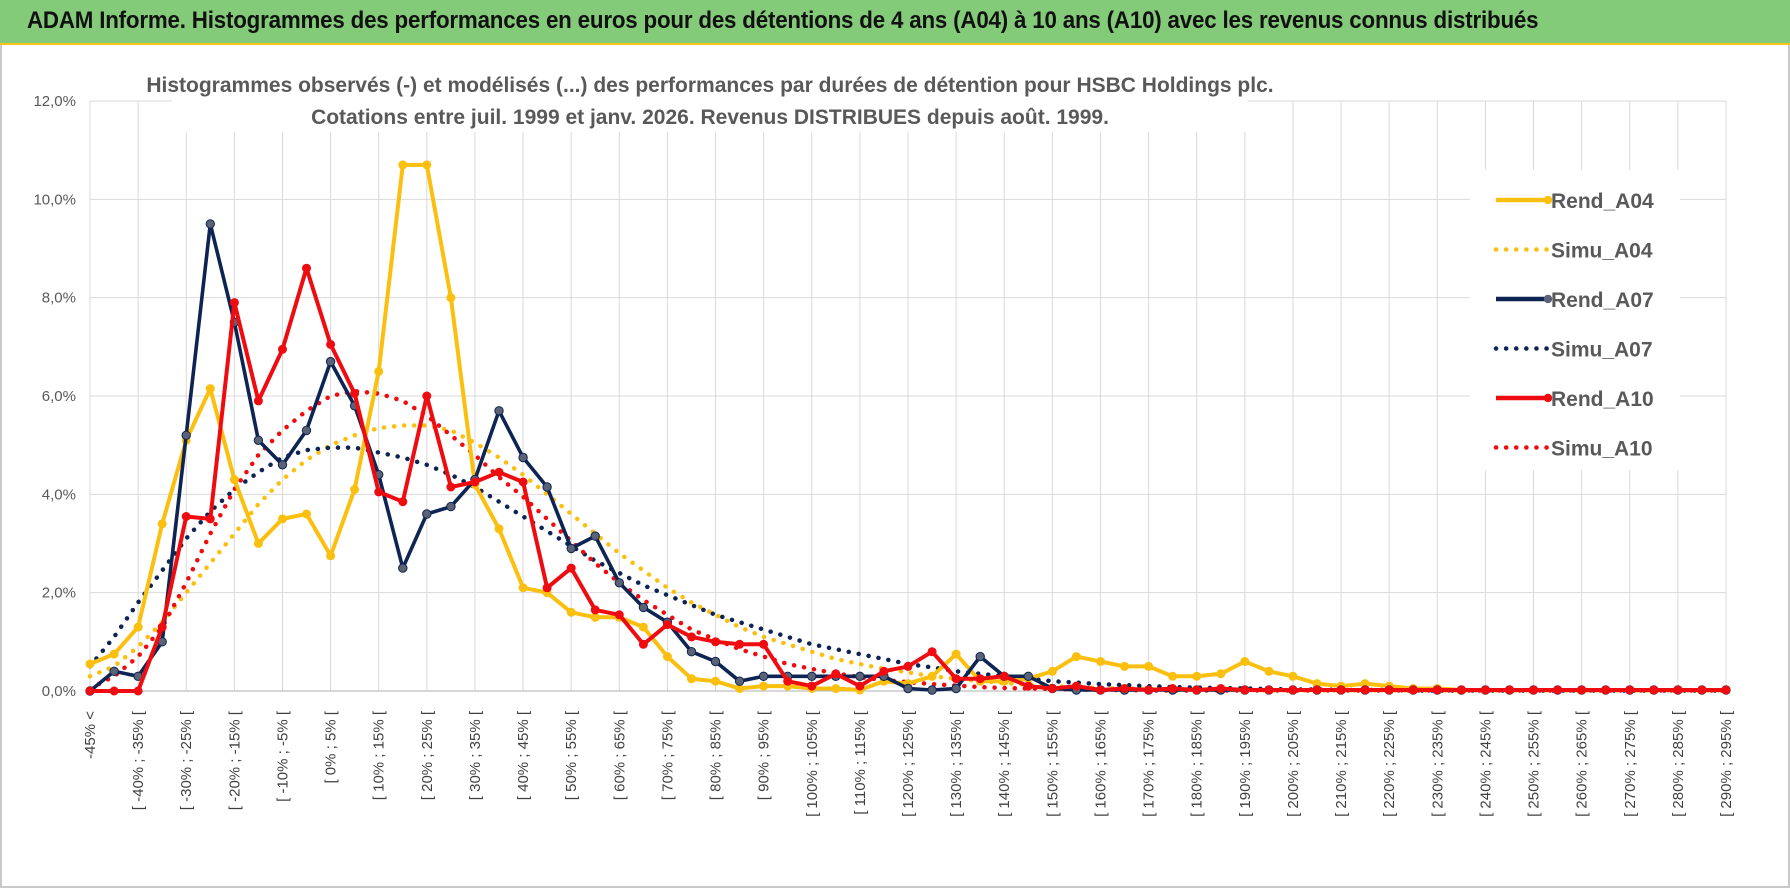 The height and width of the screenshot is (888, 1790). I want to click on legend-label: Simu_A10, so click(1602, 449).